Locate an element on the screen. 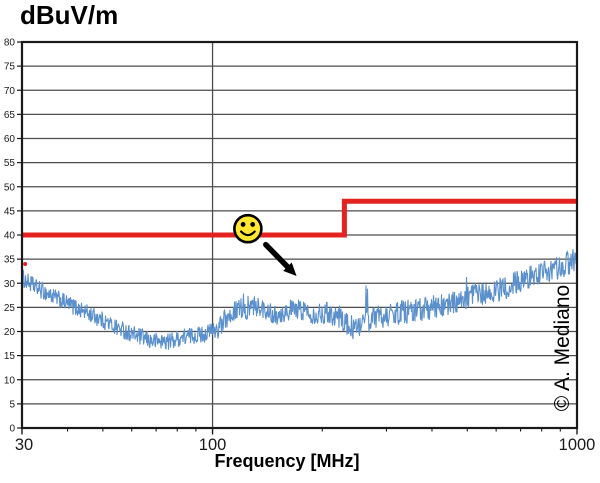  y-axis-unit-title: dBuV/m is located at coordinates (69, 15).